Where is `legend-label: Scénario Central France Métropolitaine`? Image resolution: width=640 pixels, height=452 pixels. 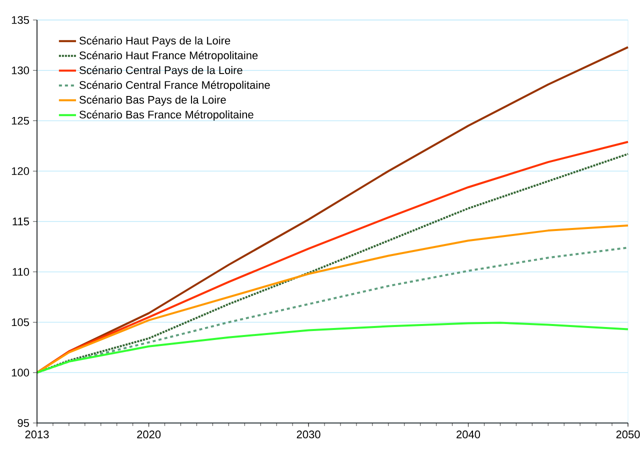 legend-label: Scénario Central France Métropolitaine is located at coordinates (175, 86).